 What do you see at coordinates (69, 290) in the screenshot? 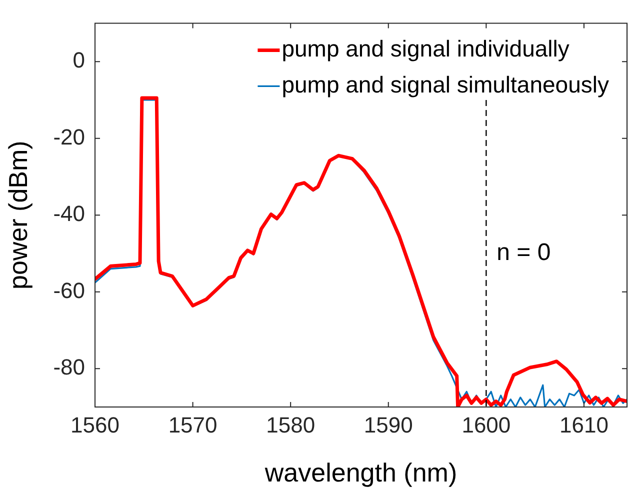
I see `y-tick-label: -60` at bounding box center [69, 290].